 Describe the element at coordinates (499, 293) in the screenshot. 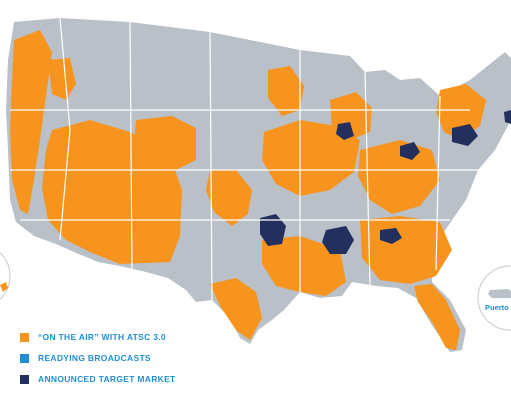

I see `puerto-rico-island` at that location.